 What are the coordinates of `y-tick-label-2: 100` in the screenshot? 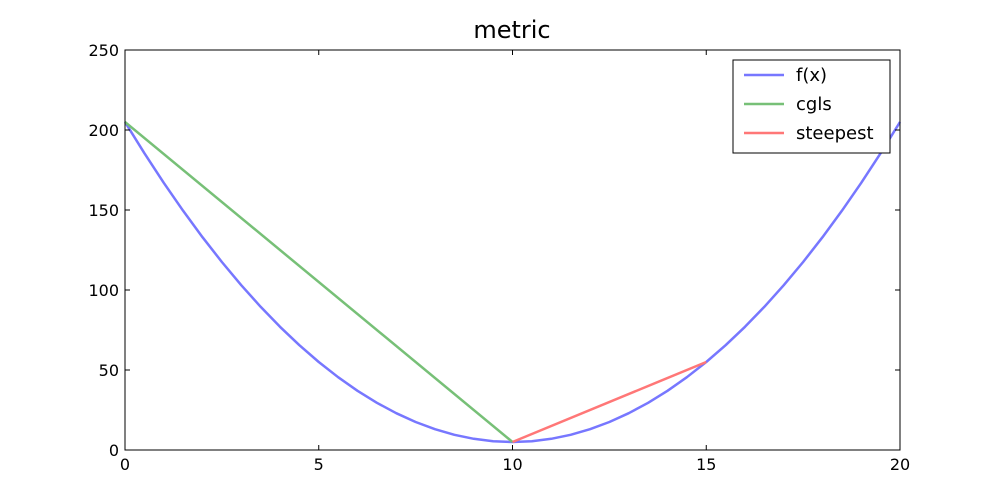 It's located at (103, 290).